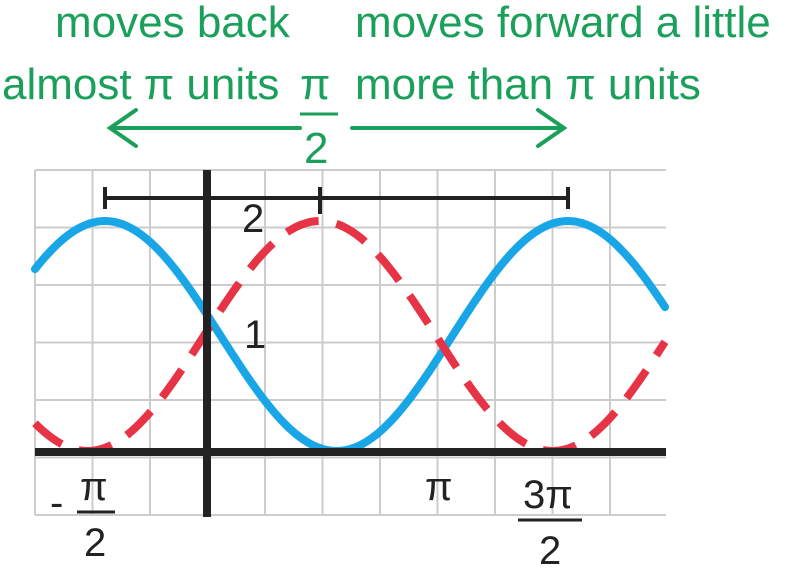  What do you see at coordinates (548, 495) in the screenshot?
I see `x-label-3pi-numerator: 3π` at bounding box center [548, 495].